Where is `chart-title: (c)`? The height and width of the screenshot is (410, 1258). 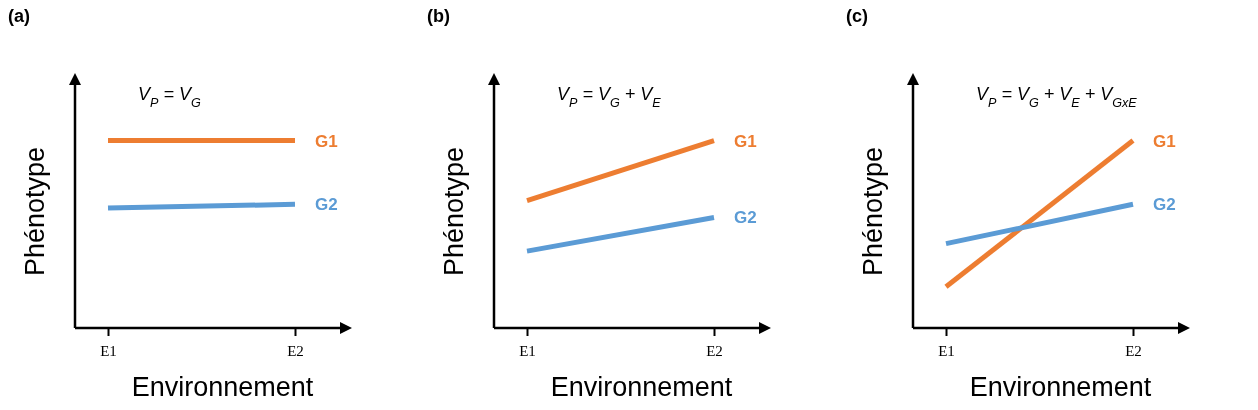
chart-title: (c) is located at coordinates (857, 16).